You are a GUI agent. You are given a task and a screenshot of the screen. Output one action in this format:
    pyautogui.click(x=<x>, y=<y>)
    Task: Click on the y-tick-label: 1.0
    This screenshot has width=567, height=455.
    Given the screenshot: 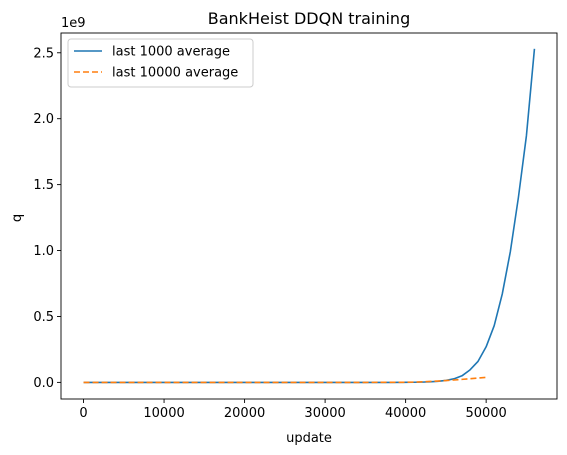 What is the action you would take?
    pyautogui.click(x=43, y=251)
    